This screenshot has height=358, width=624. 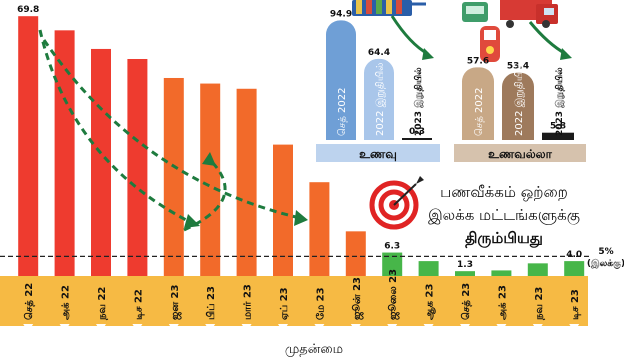 I want to click on x-tick-15: டிச 23, so click(x=575, y=304).